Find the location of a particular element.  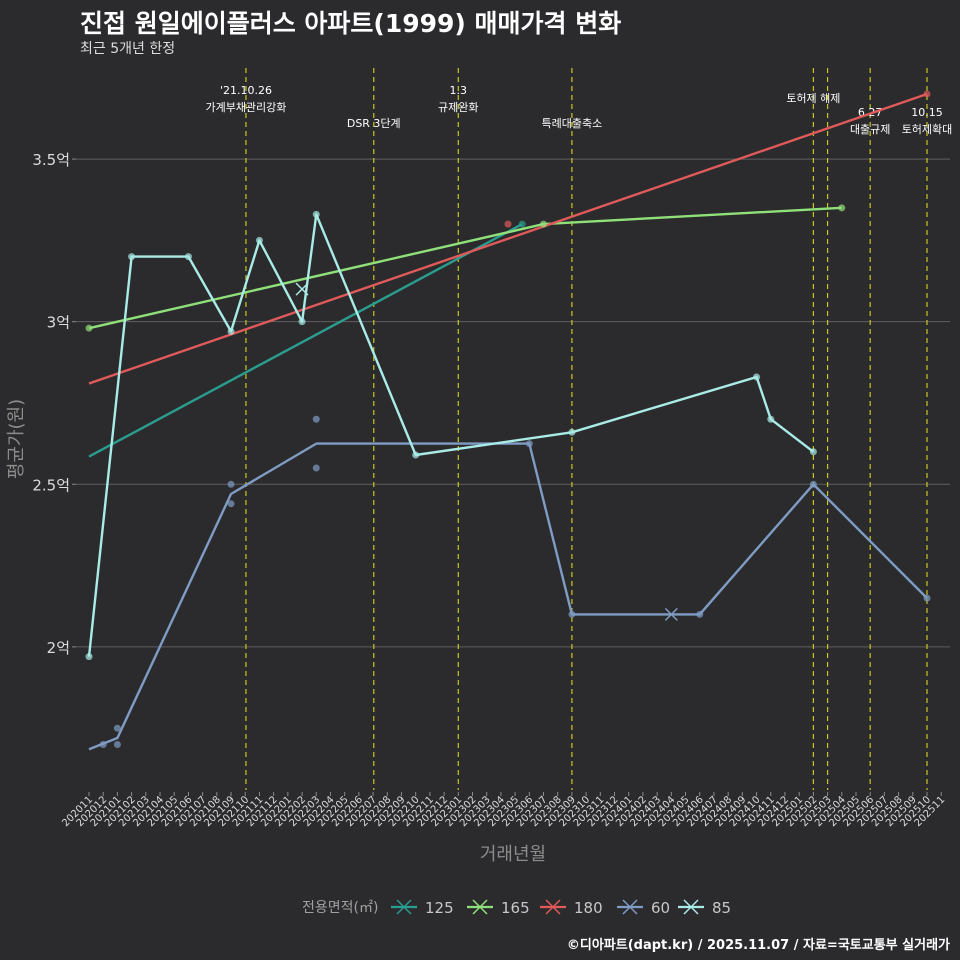

y-tick-label: 2.5억 is located at coordinates (51, 485).